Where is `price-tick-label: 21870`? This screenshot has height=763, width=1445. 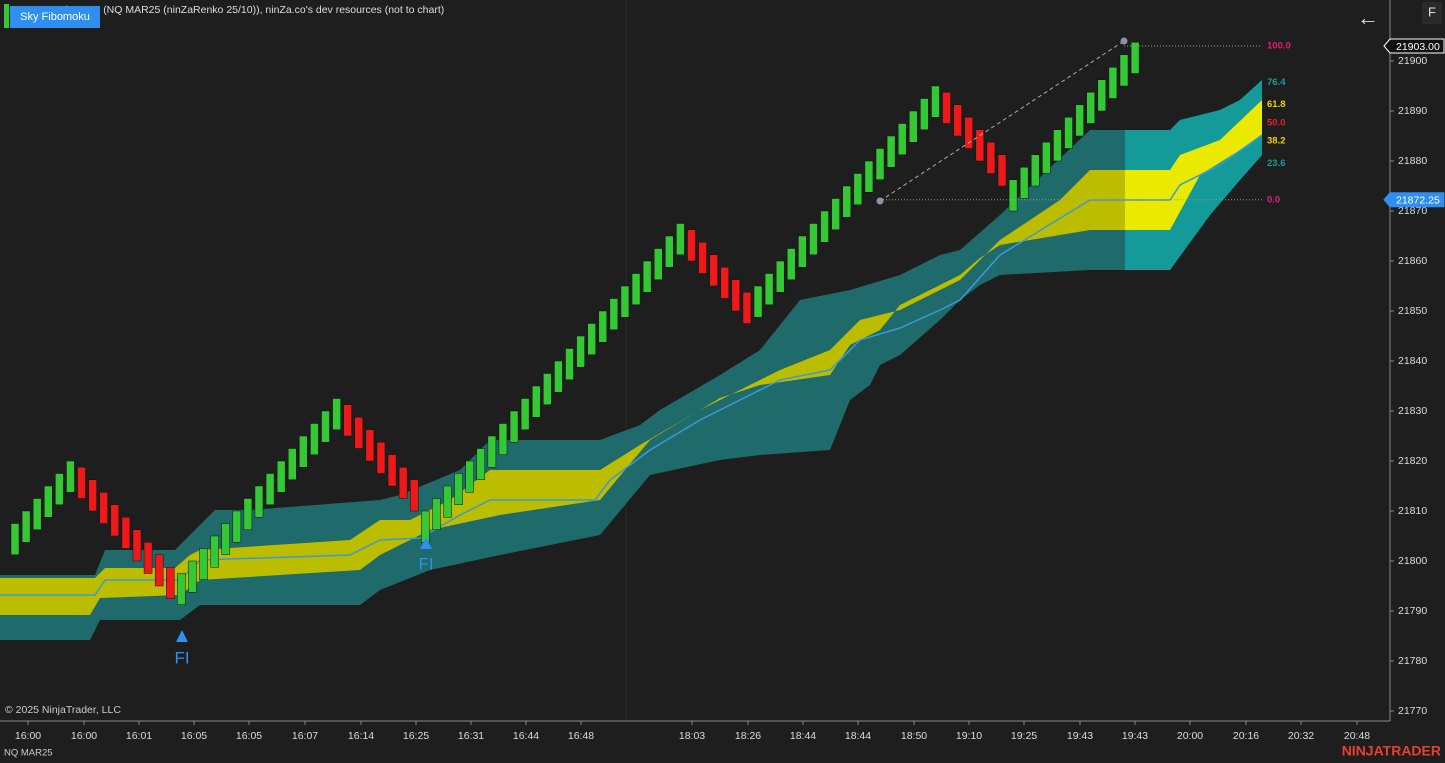
price-tick-label: 21870 is located at coordinates (1412, 211).